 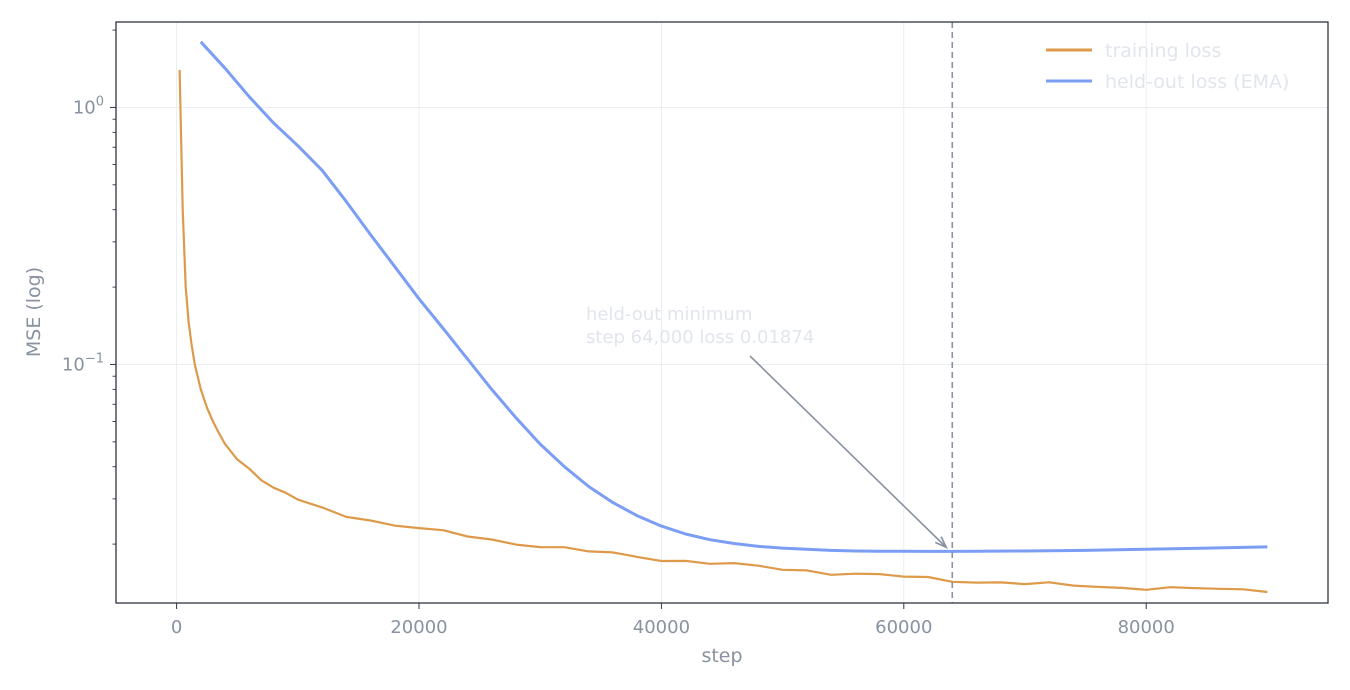 I want to click on legend-label-heldout: held-out loss (EMA), so click(x=1197, y=82).